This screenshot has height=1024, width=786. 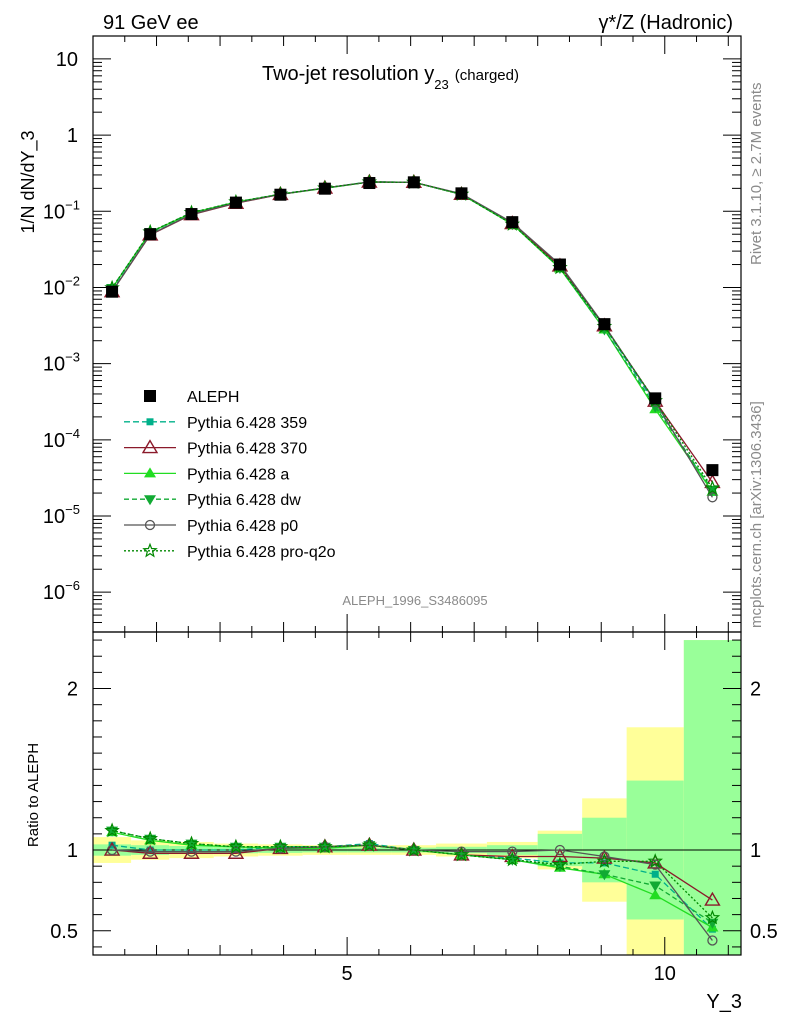 I want to click on tick-exponent: −2, so click(x=72, y=280).